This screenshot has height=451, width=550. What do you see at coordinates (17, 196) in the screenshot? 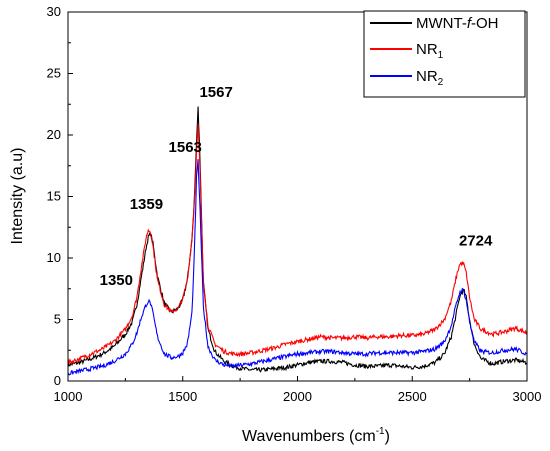
I see `y-axis-title: Intensity (a.u)` at bounding box center [17, 196].